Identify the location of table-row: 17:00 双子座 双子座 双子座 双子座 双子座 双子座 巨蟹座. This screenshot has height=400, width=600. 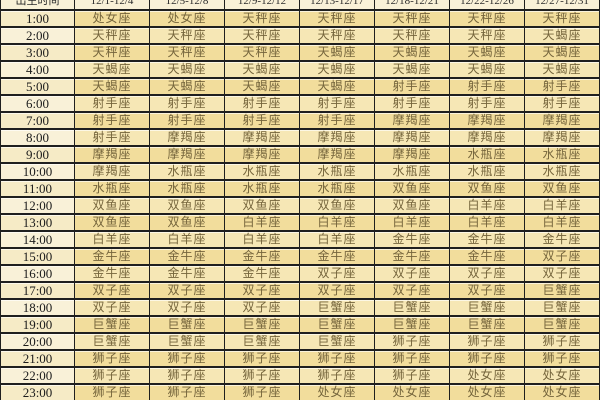
(300, 290).